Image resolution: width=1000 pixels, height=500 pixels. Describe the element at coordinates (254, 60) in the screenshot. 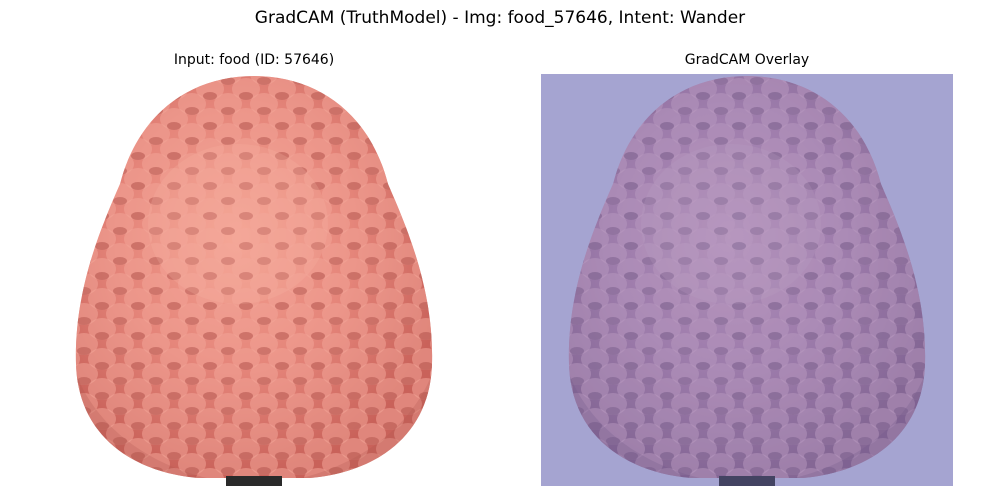

I see `input-panel-title: Input: food (ID: 57646)` at that location.